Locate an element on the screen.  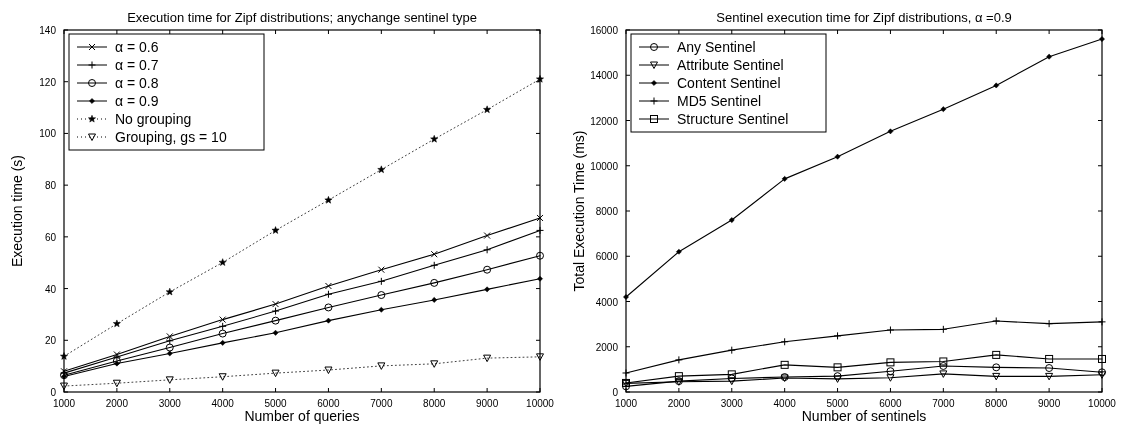
y-tick-label: 80 is located at coordinates (50, 186).